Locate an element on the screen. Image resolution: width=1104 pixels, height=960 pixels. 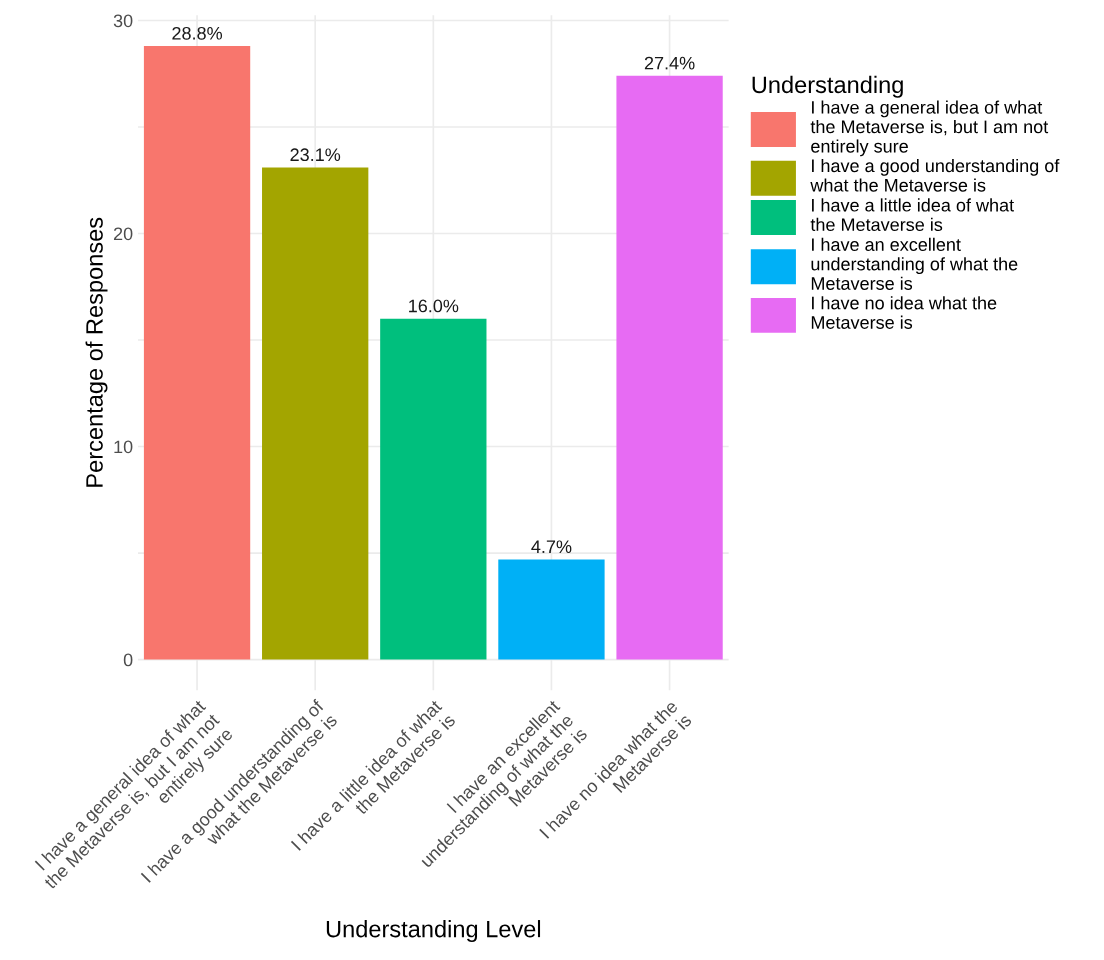
legend-title: Understanding is located at coordinates (827, 86).